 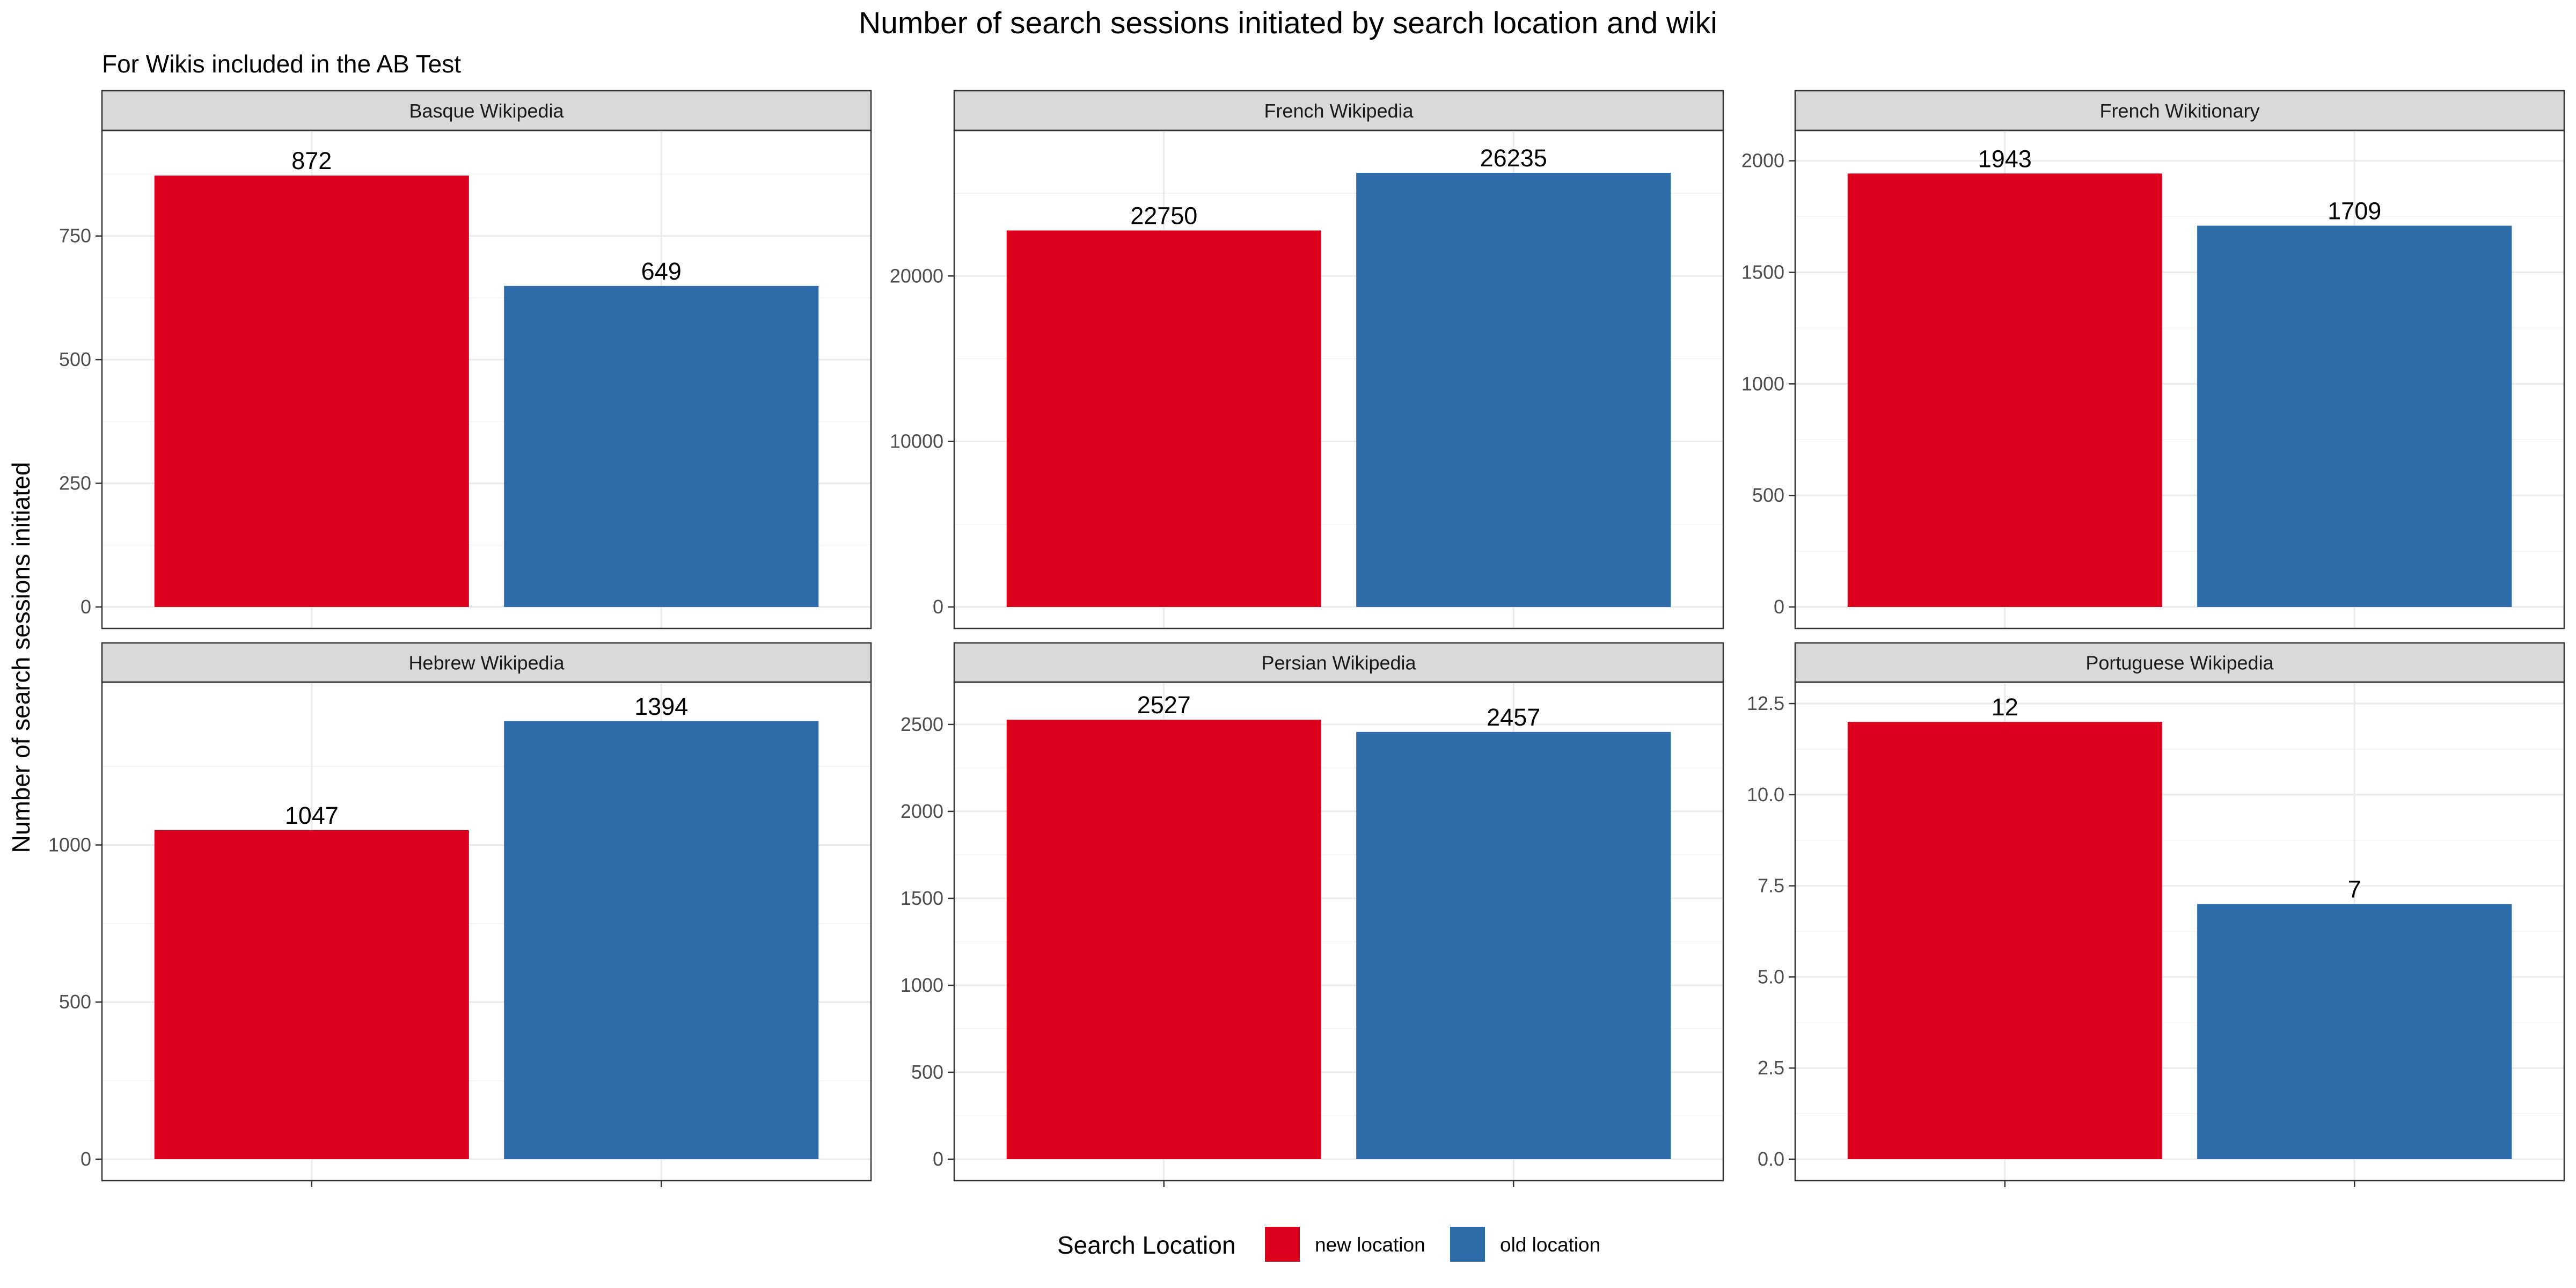 What do you see at coordinates (1765, 795) in the screenshot?
I see `y-tick-label: 10.0` at bounding box center [1765, 795].